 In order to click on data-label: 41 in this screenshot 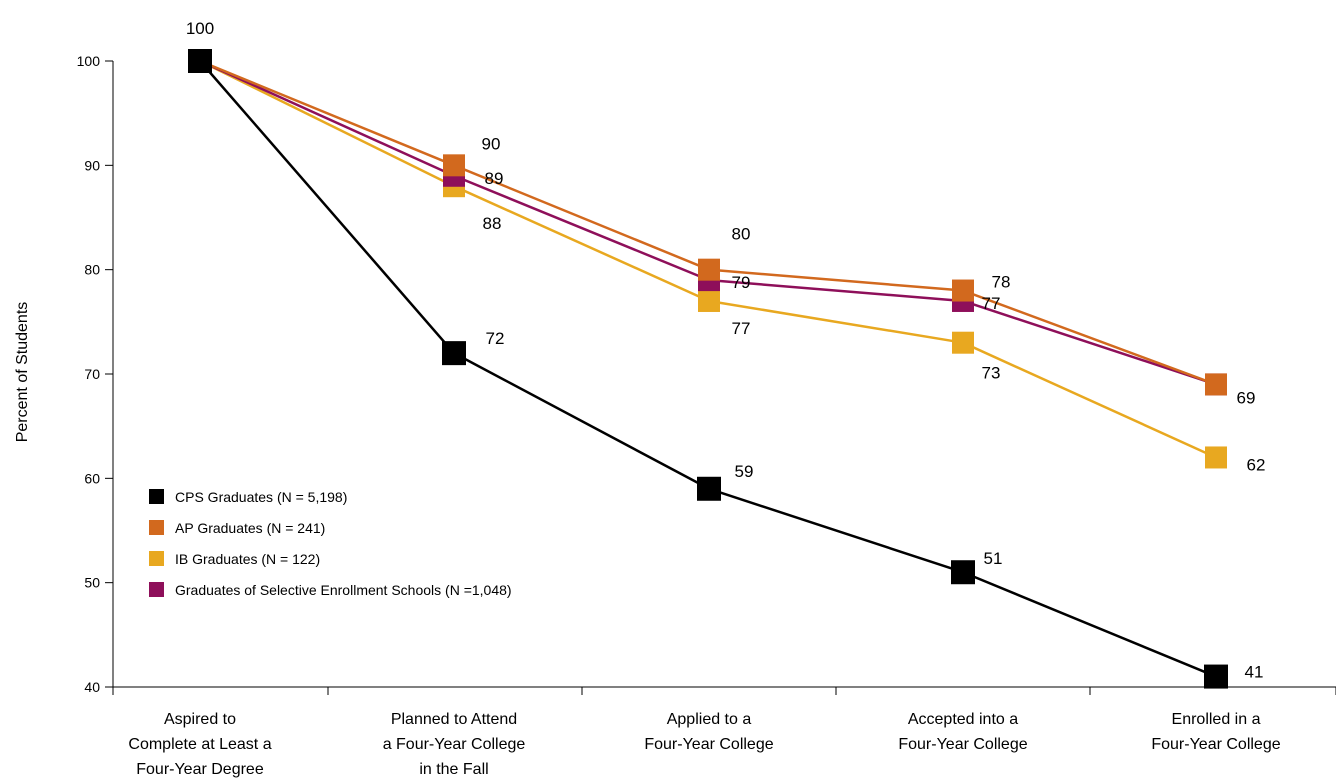, I will do `click(1254, 672)`.